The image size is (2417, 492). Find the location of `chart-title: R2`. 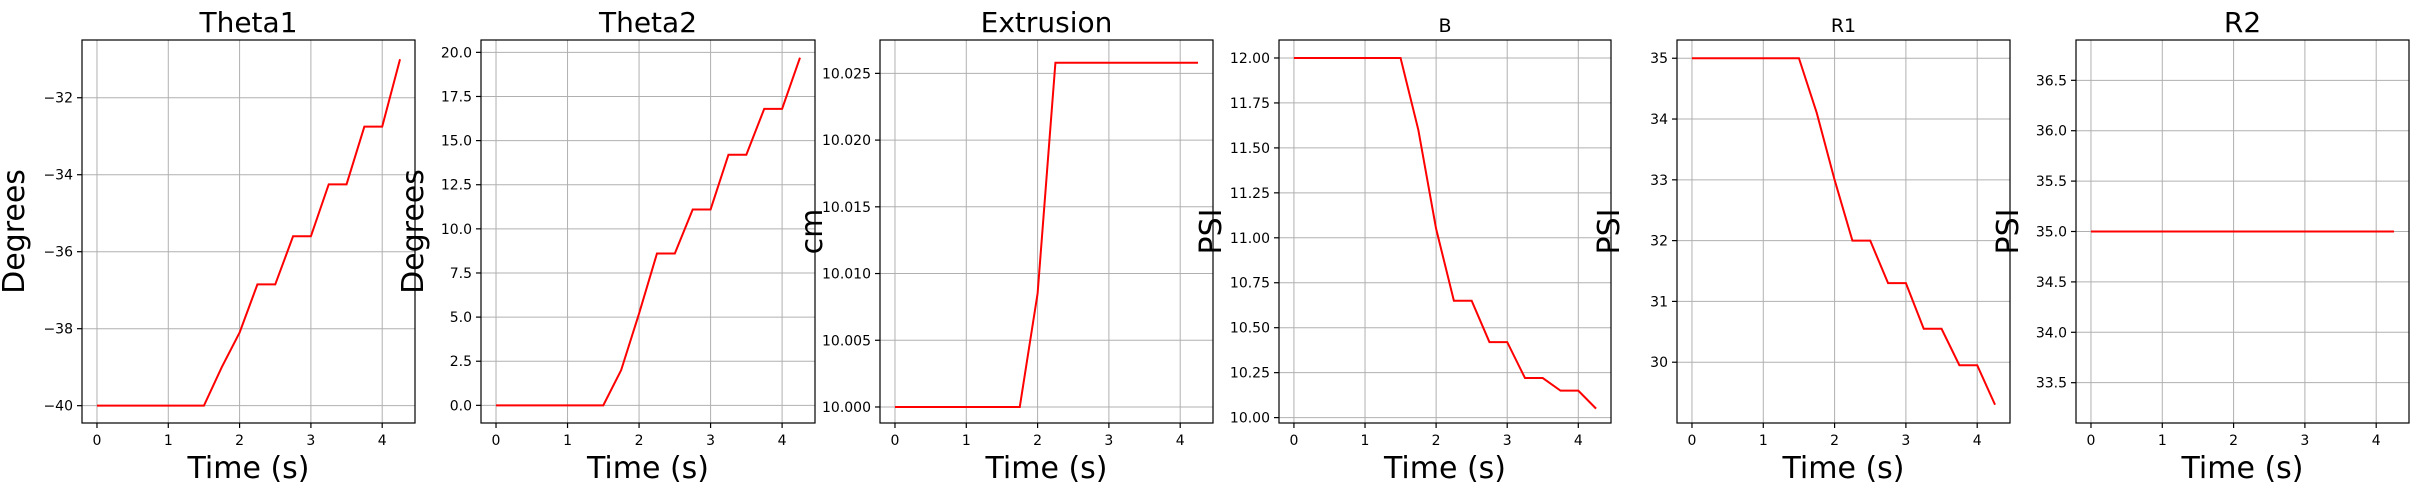

chart-title: R2 is located at coordinates (2242, 22).